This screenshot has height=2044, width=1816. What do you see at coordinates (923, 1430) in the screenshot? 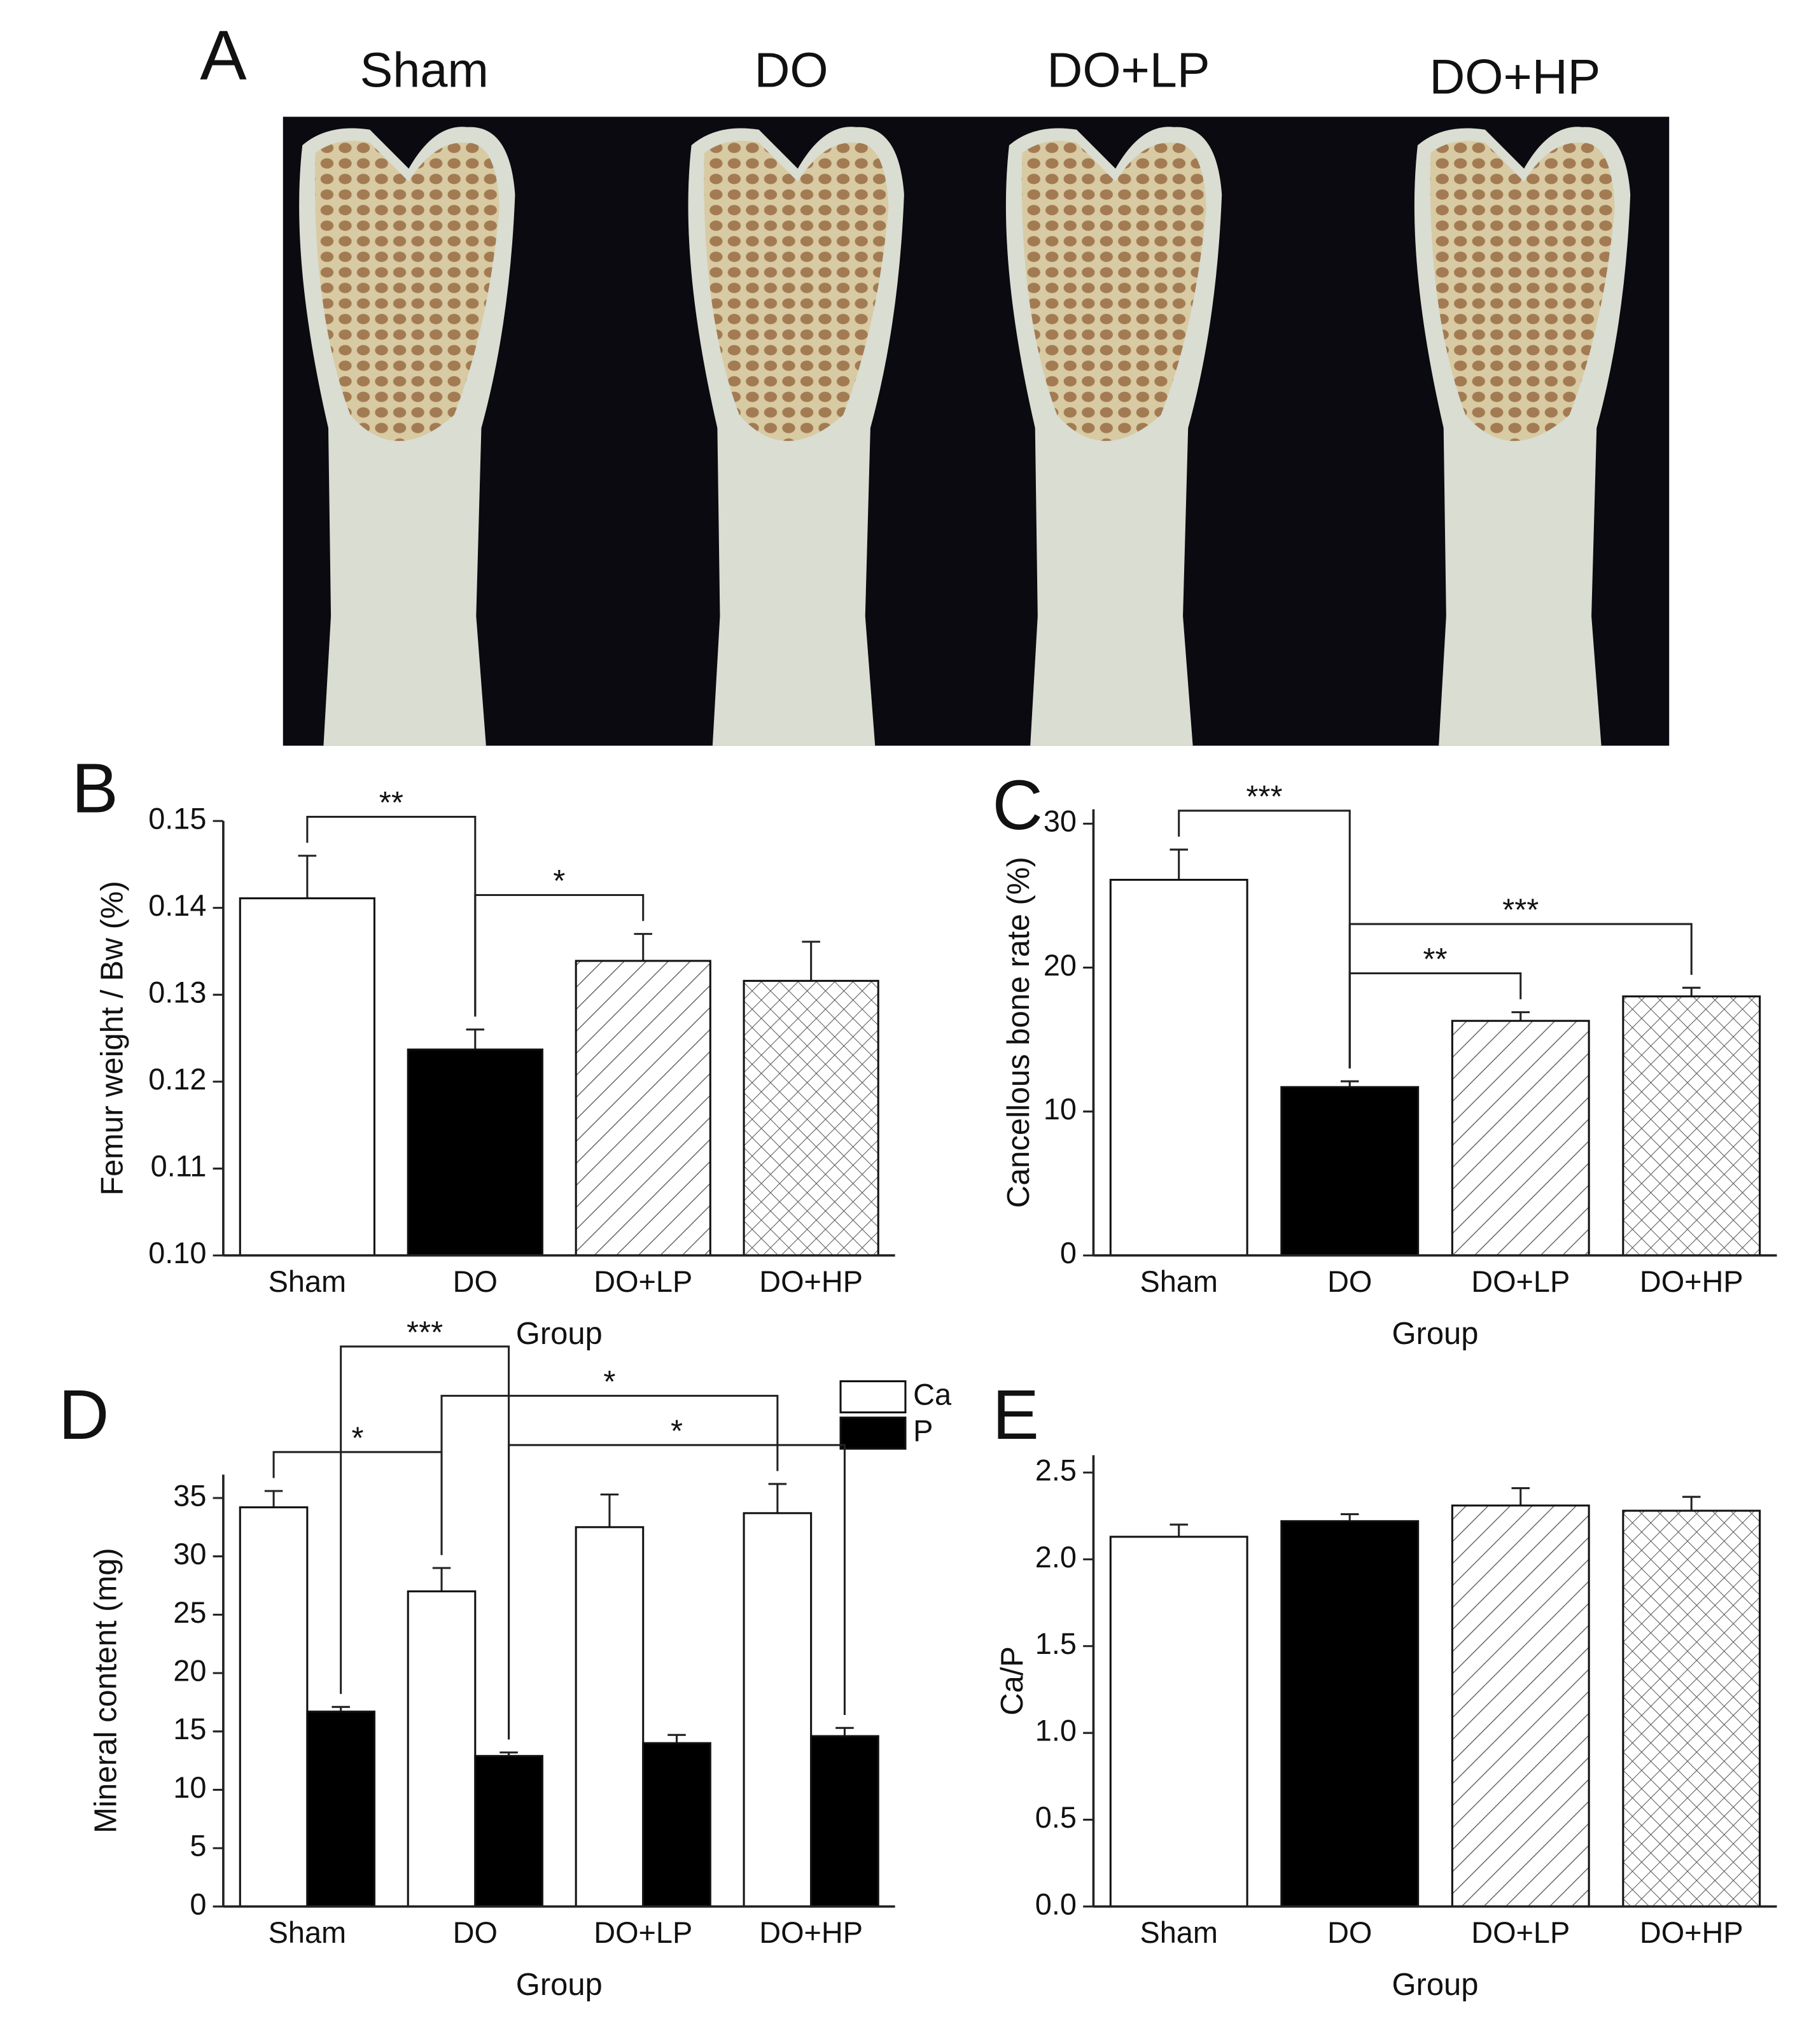
I see `legend-label: P` at bounding box center [923, 1430].